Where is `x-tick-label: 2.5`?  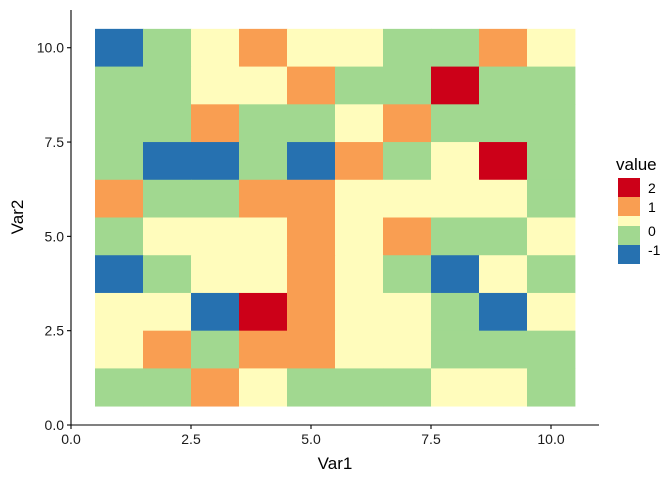
x-tick-label: 2.5 is located at coordinates (191, 439).